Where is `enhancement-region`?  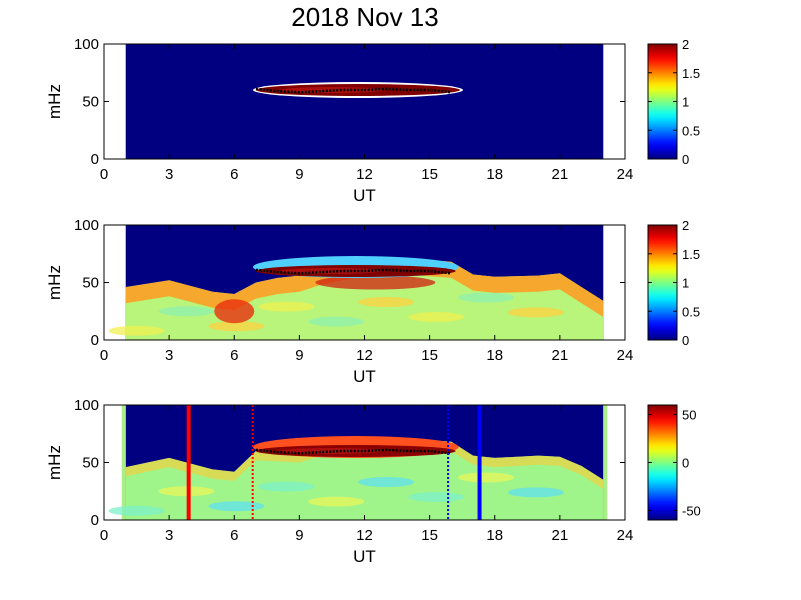 enhancement-region is located at coordinates (364, 463).